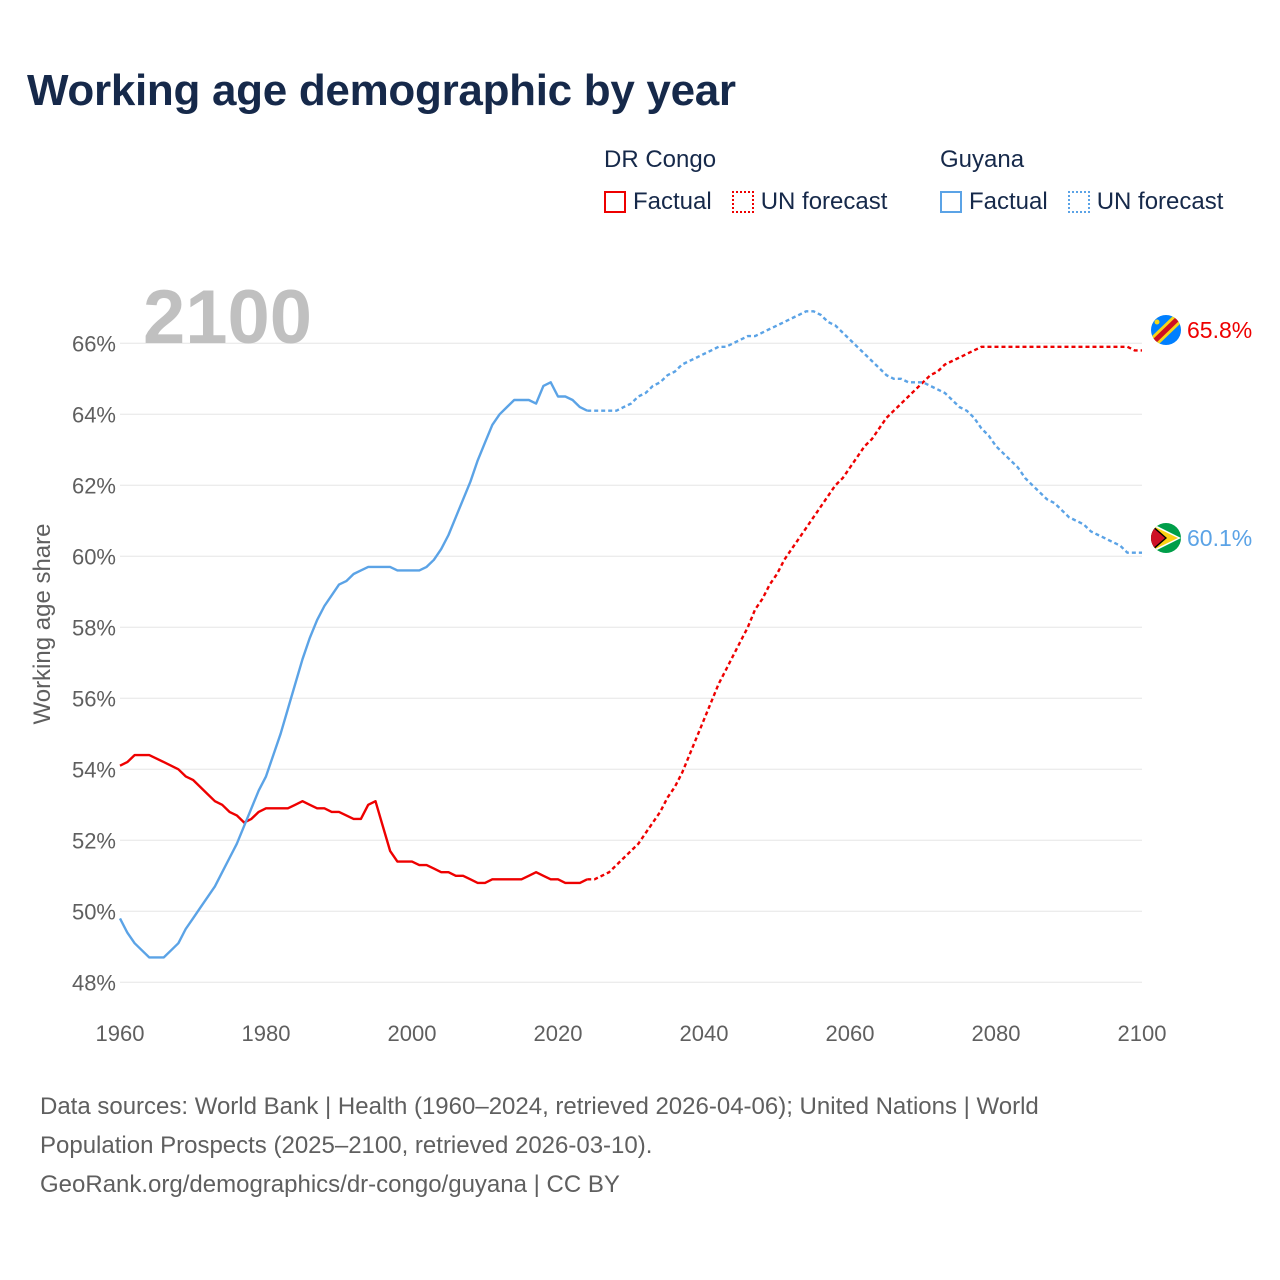  I want to click on y-tick-label: 60%, so click(94, 556).